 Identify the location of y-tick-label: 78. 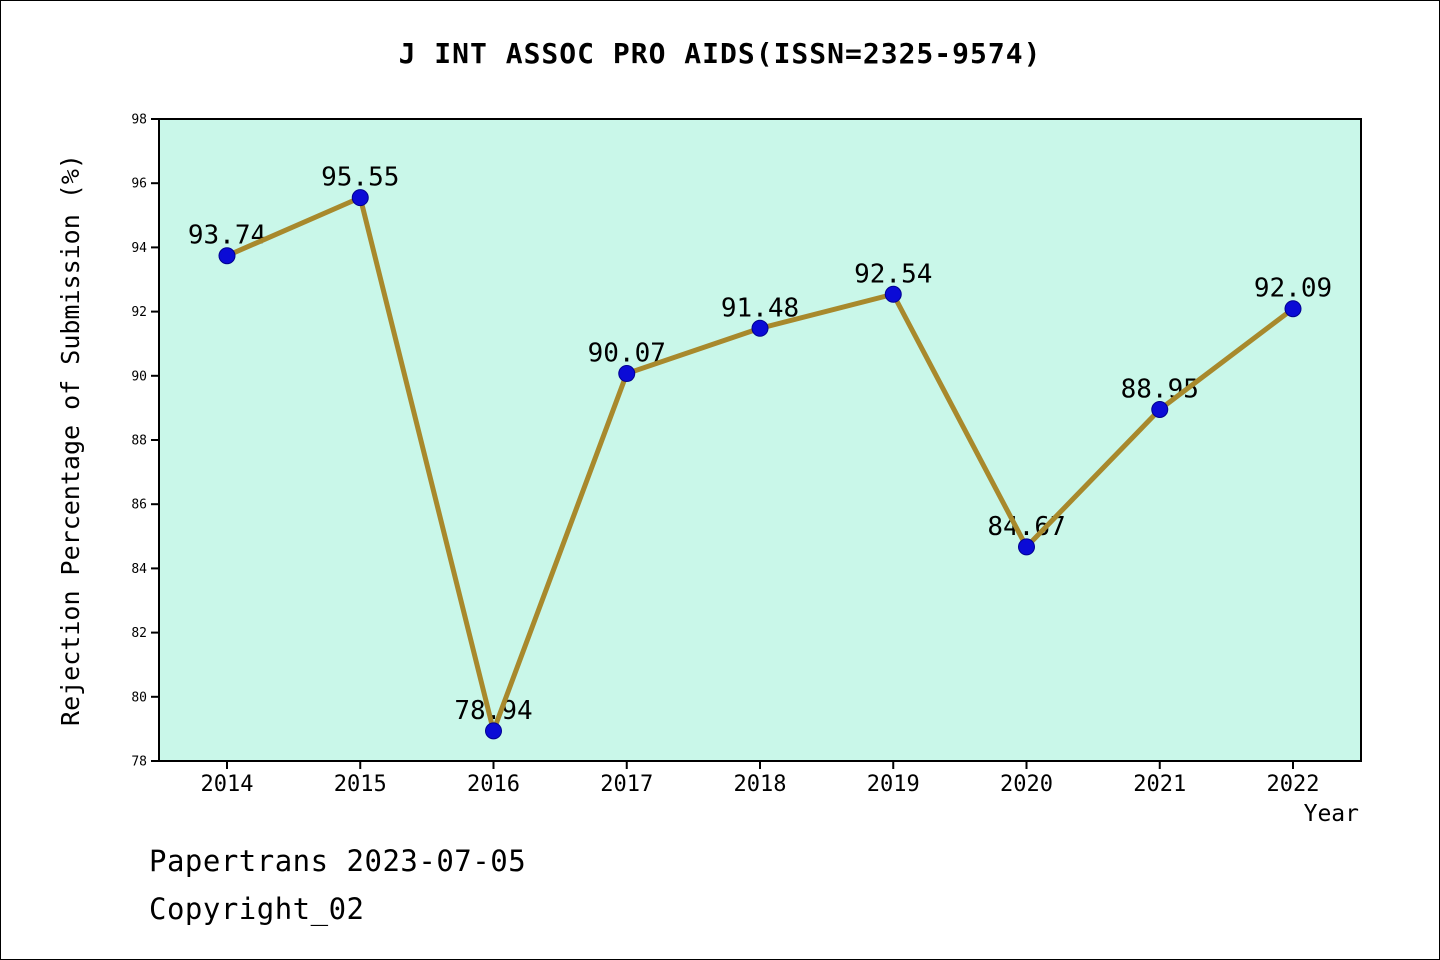
(139, 762).